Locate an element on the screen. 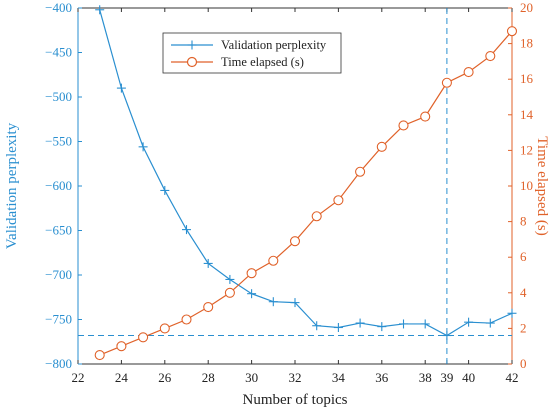 The height and width of the screenshot is (411, 550). right-tick-label: 14 is located at coordinates (527, 114).